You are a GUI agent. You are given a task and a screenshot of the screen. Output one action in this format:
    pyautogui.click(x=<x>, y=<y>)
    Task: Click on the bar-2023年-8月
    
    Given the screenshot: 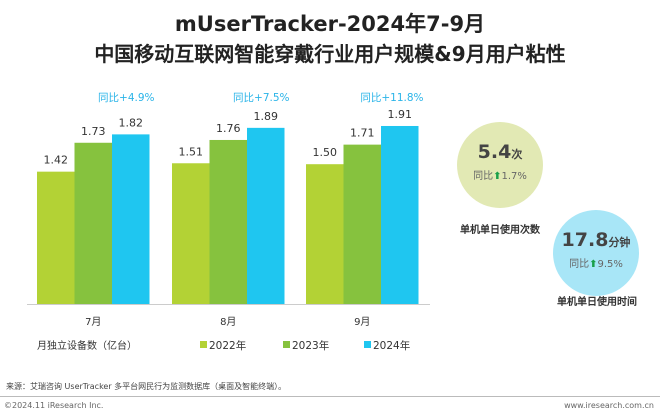 What is the action you would take?
    pyautogui.click(x=228, y=221)
    